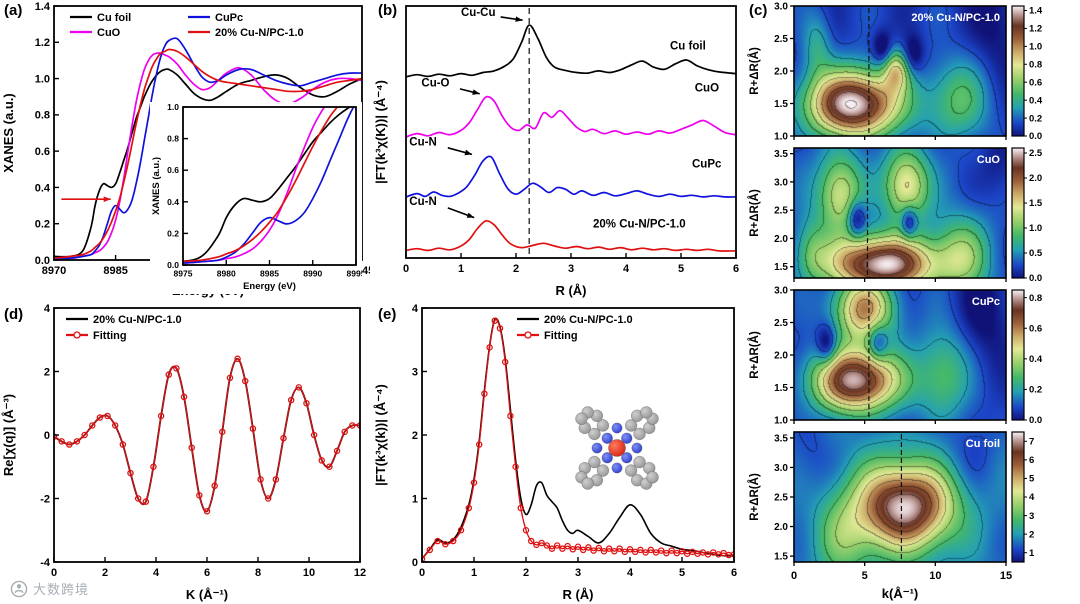 Image resolution: width=1080 pixels, height=604 pixels. Describe the element at coordinates (1036, 253) in the screenshot. I see `svg-text: 0.5` at that location.